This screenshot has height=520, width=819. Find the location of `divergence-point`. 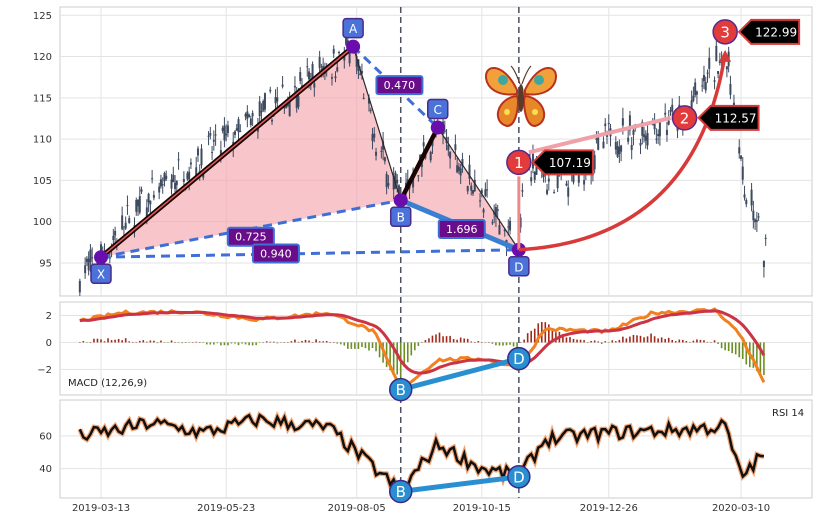

divergence-point is located at coordinates (519, 477).